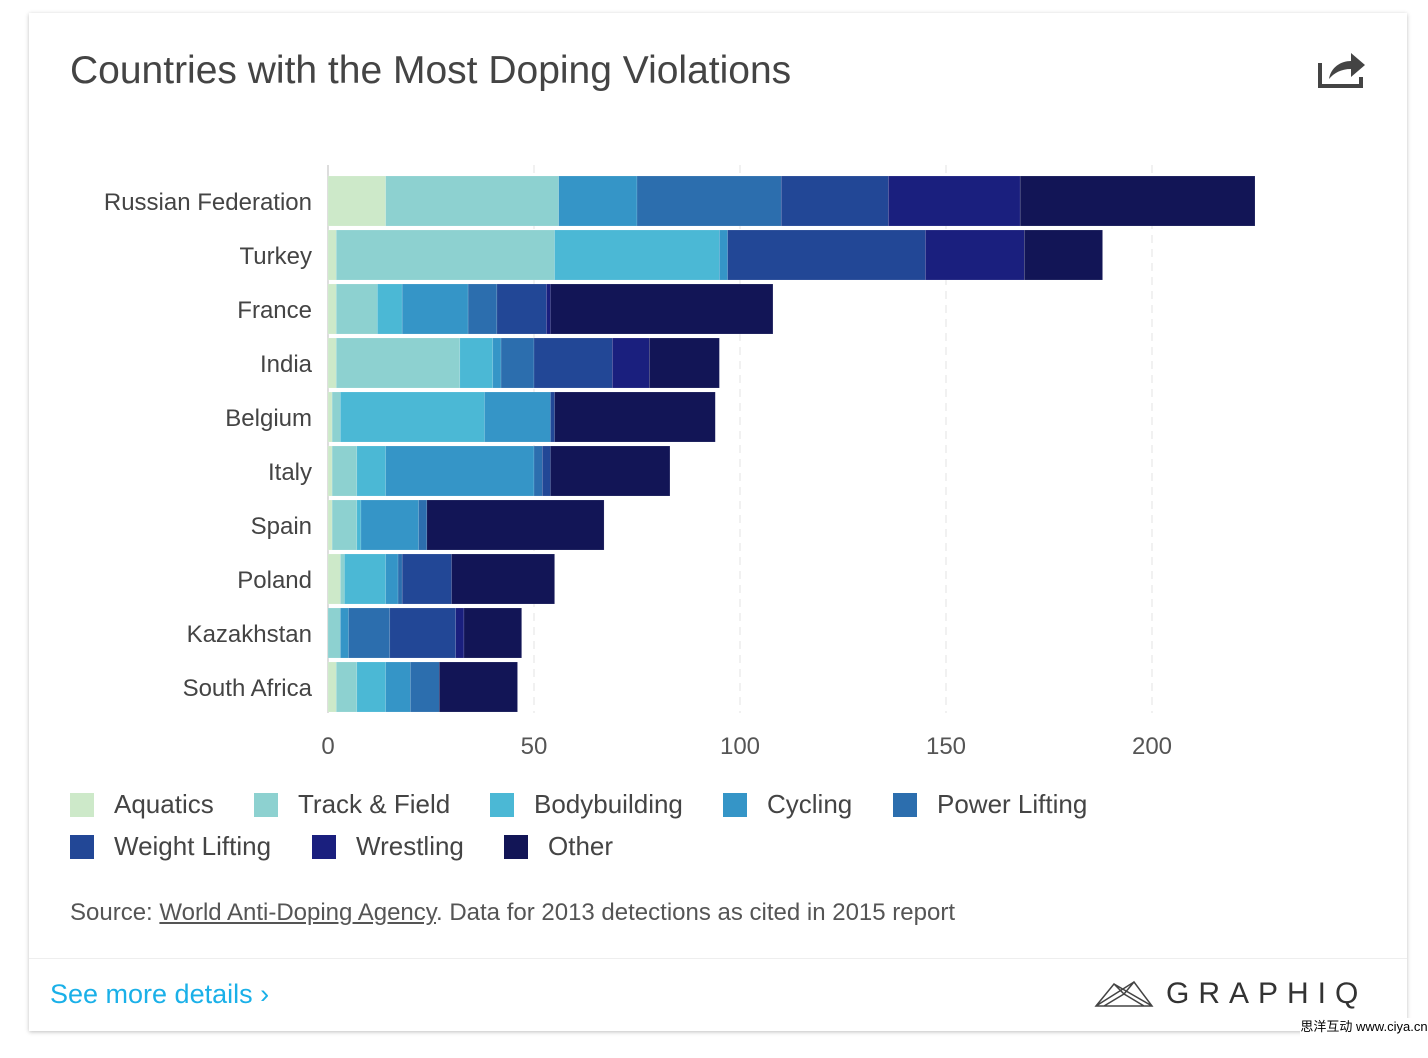 This screenshot has width=1428, height=1058. Describe the element at coordinates (164, 804) in the screenshot. I see `legend-label: Aquatics` at that location.